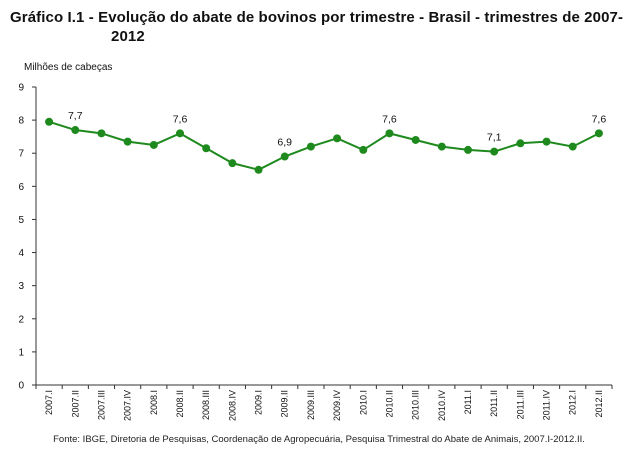 The image size is (638, 467). What do you see at coordinates (21, 386) in the screenshot?
I see `y-tick-label: 0` at bounding box center [21, 386].